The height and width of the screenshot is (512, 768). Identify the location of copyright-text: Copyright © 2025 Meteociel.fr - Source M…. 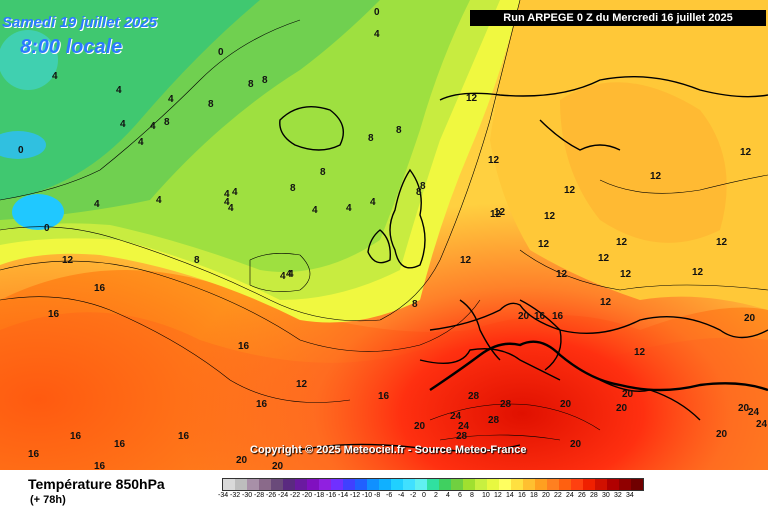
(388, 450).